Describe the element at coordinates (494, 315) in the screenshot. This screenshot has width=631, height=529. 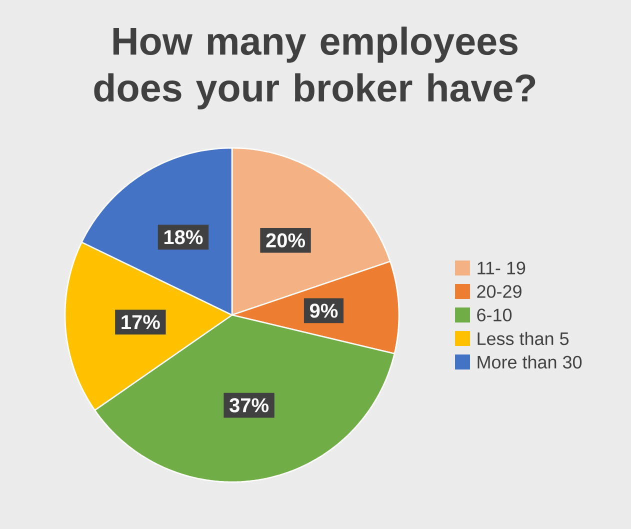
I see `legend-label: 6-10` at that location.